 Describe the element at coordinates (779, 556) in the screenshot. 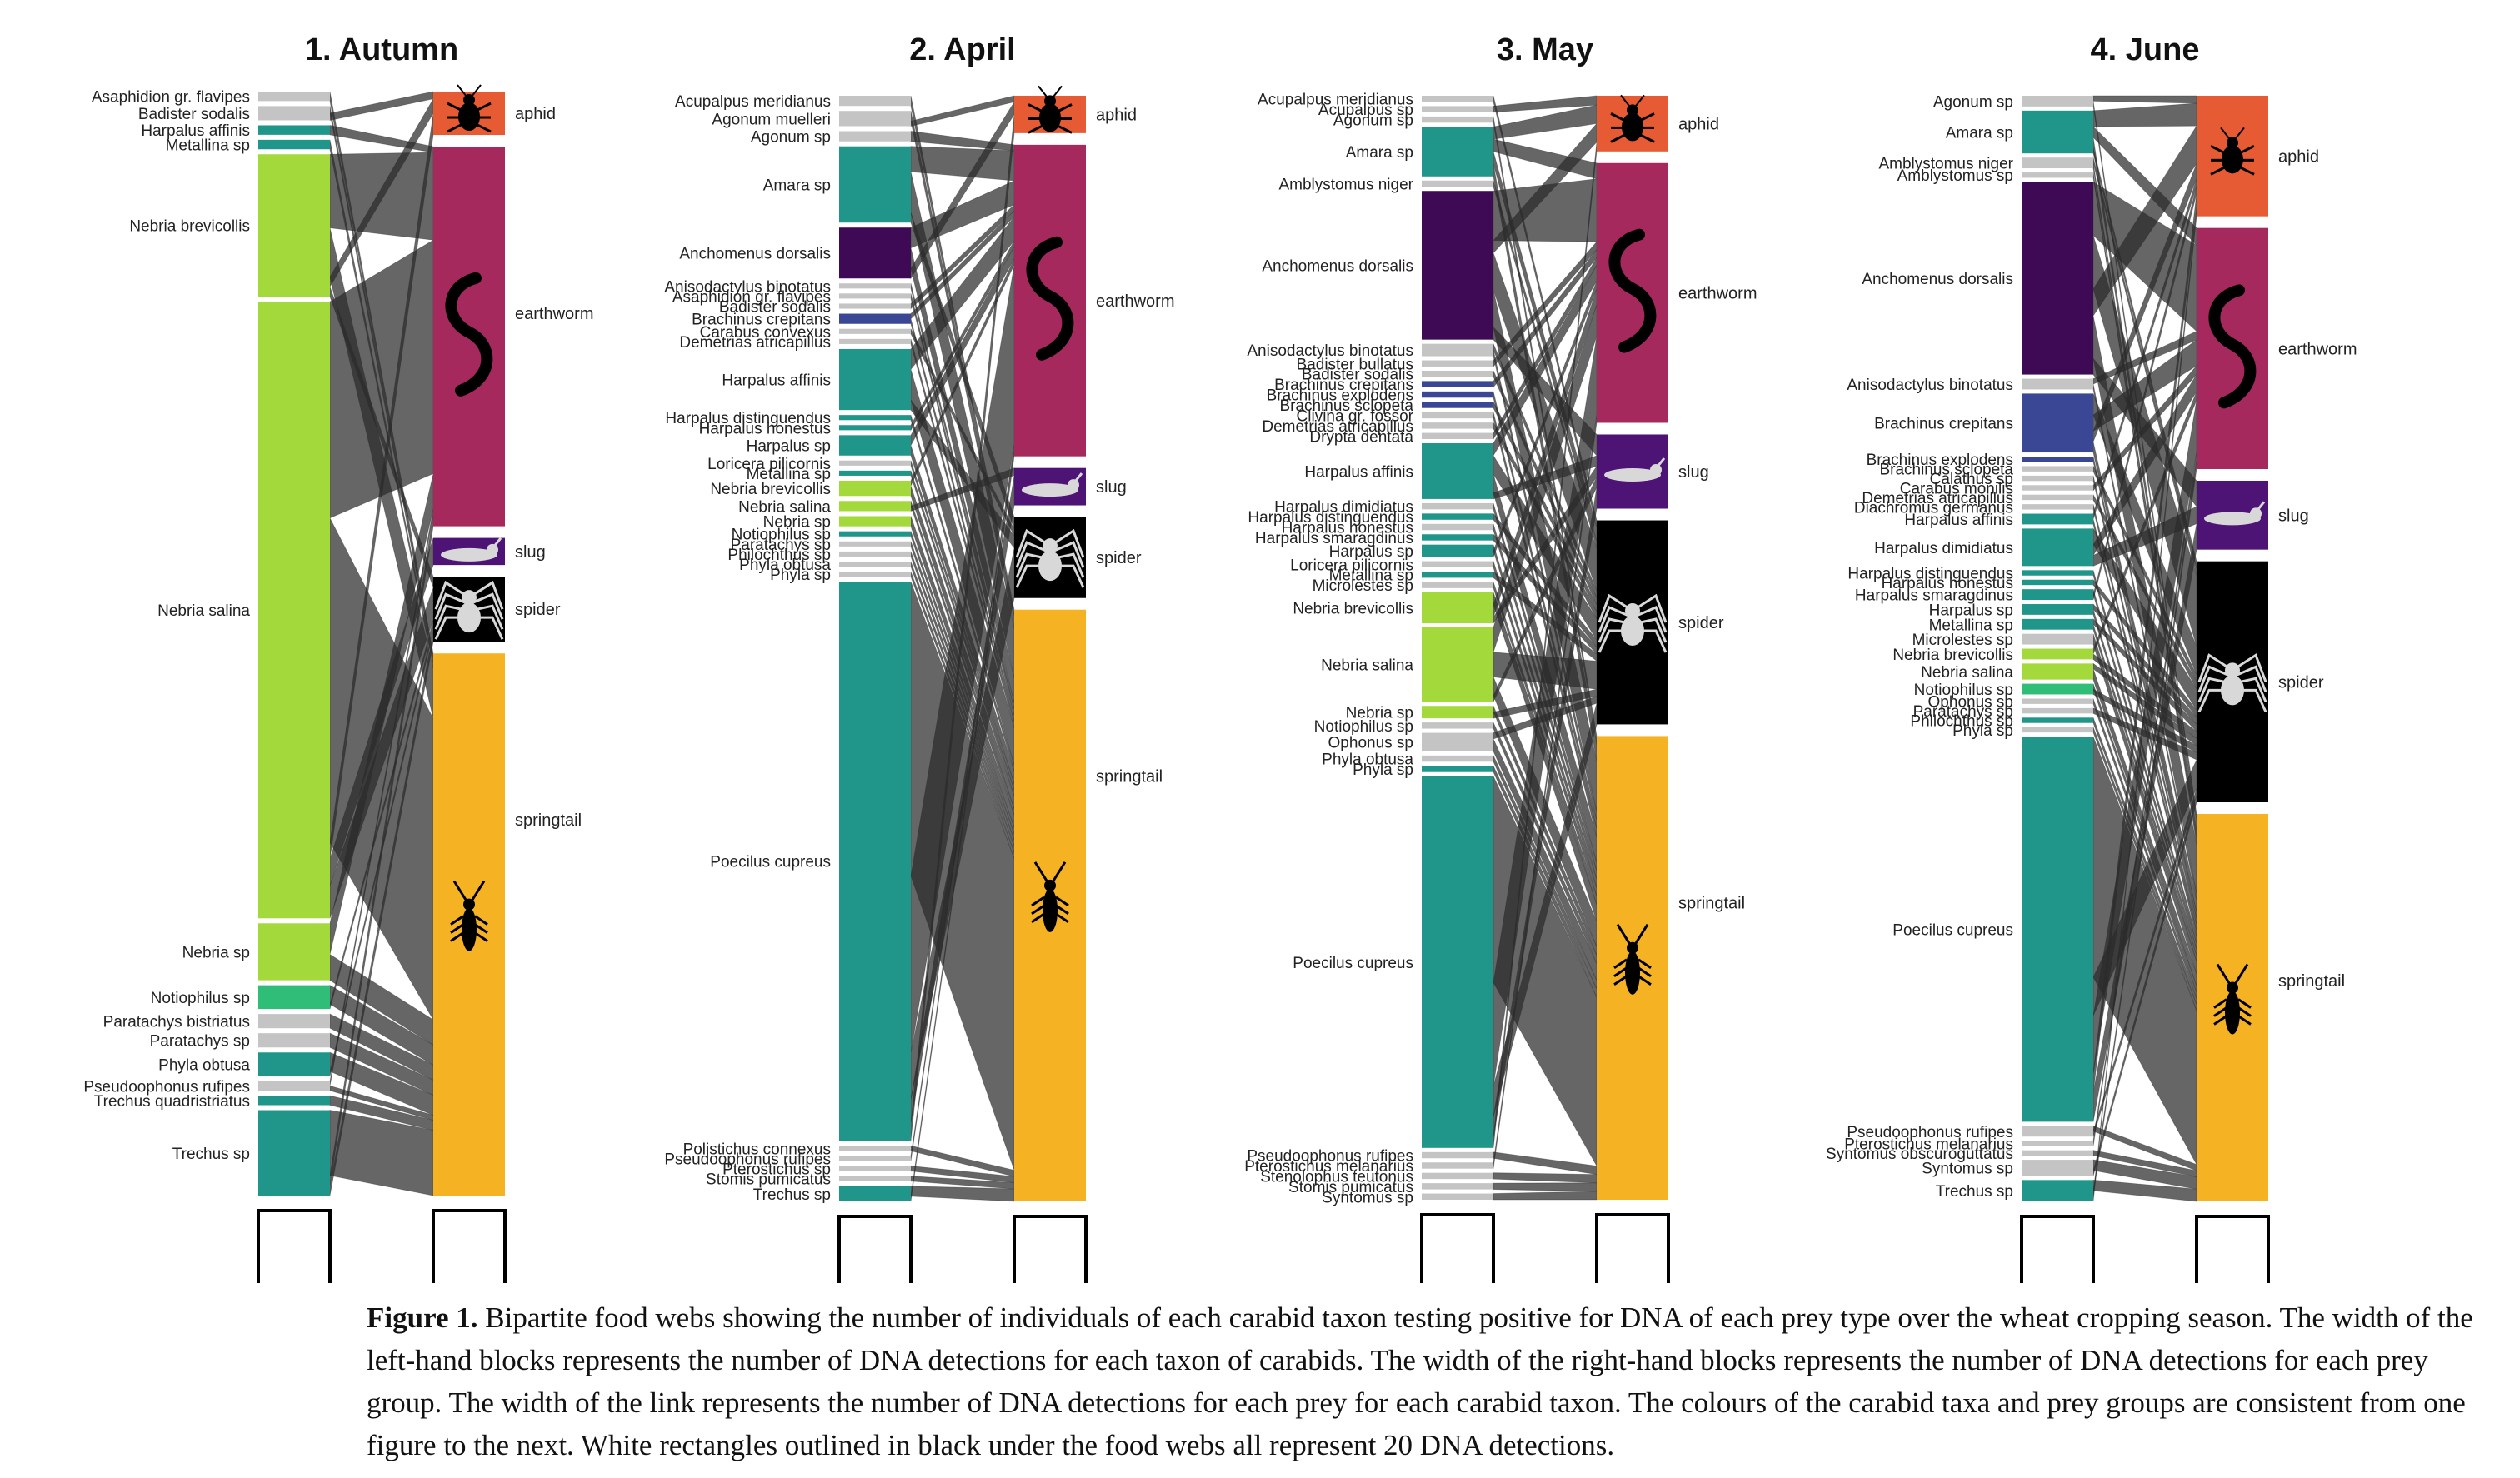

I see `carabid-label: Philochthus sp` at that location.